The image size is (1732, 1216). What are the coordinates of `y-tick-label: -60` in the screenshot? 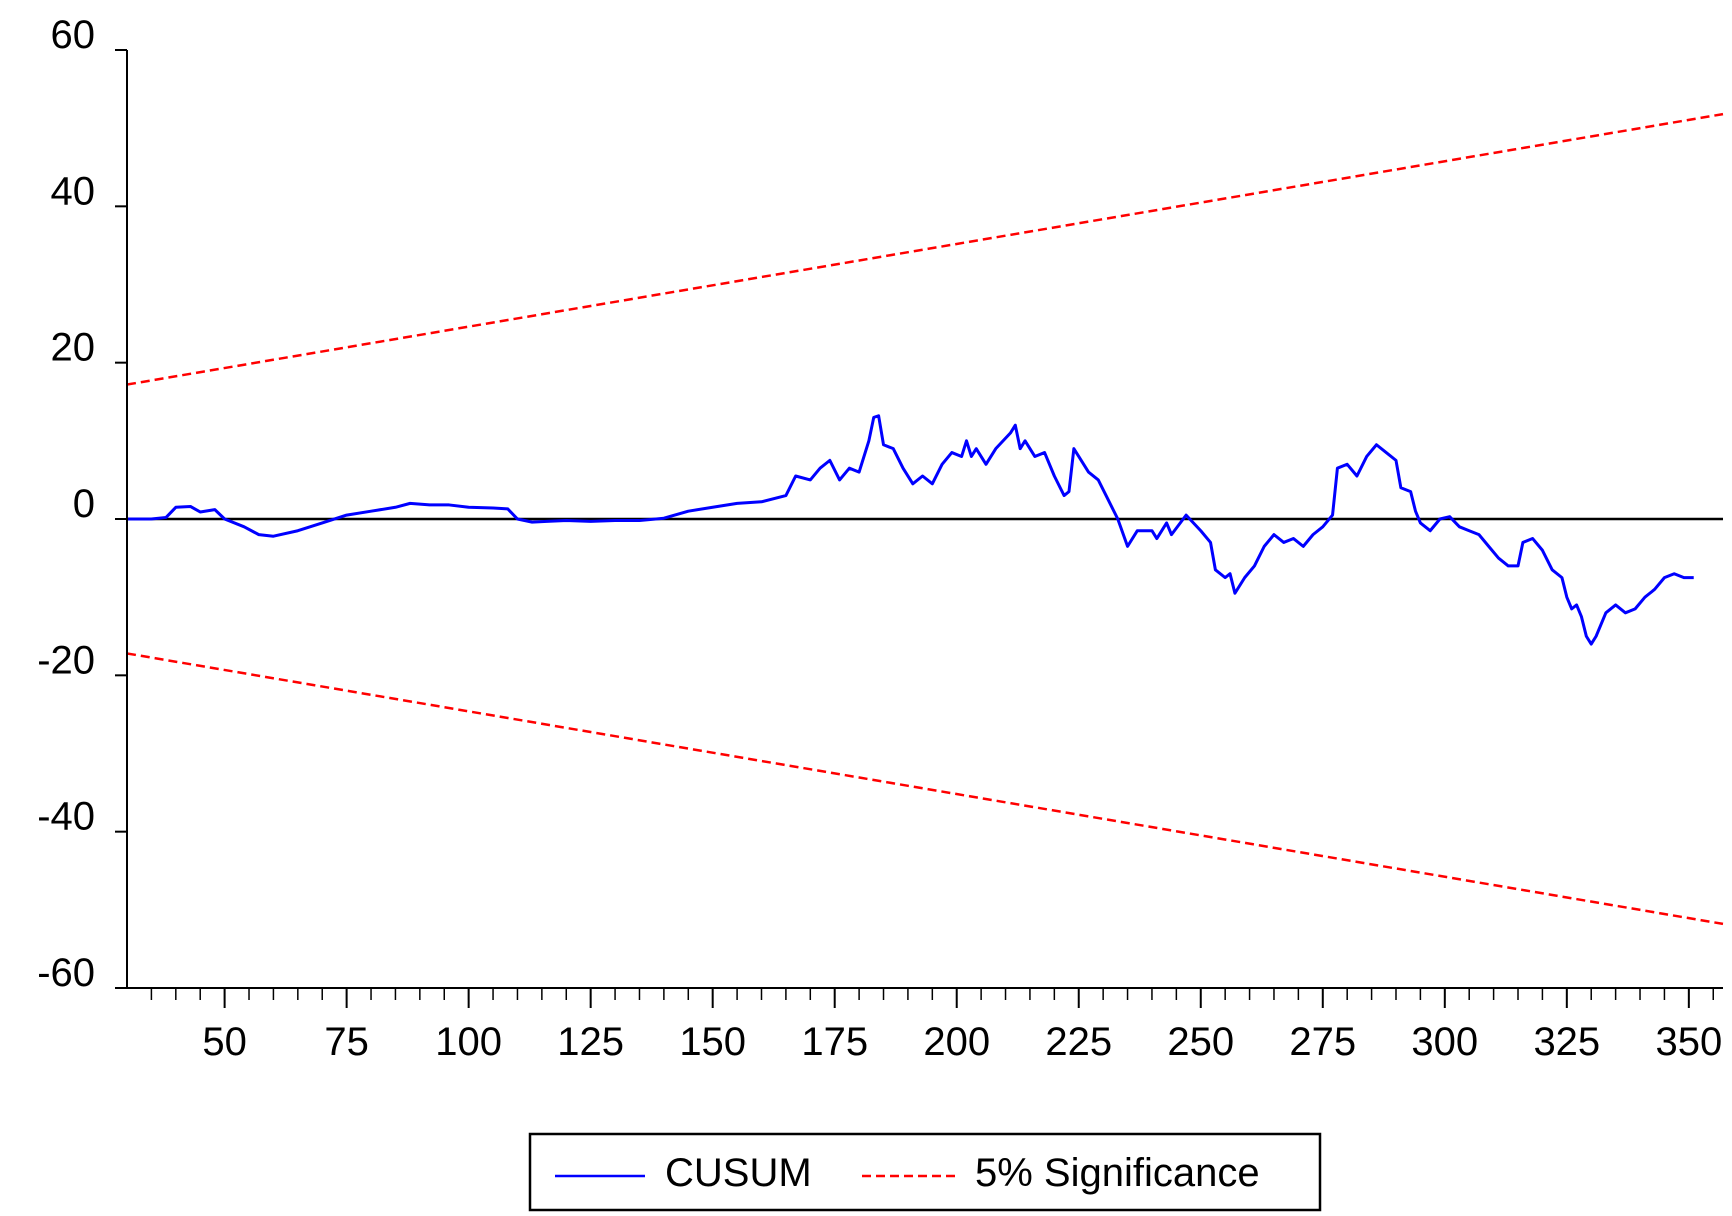 It's located at (66, 973).